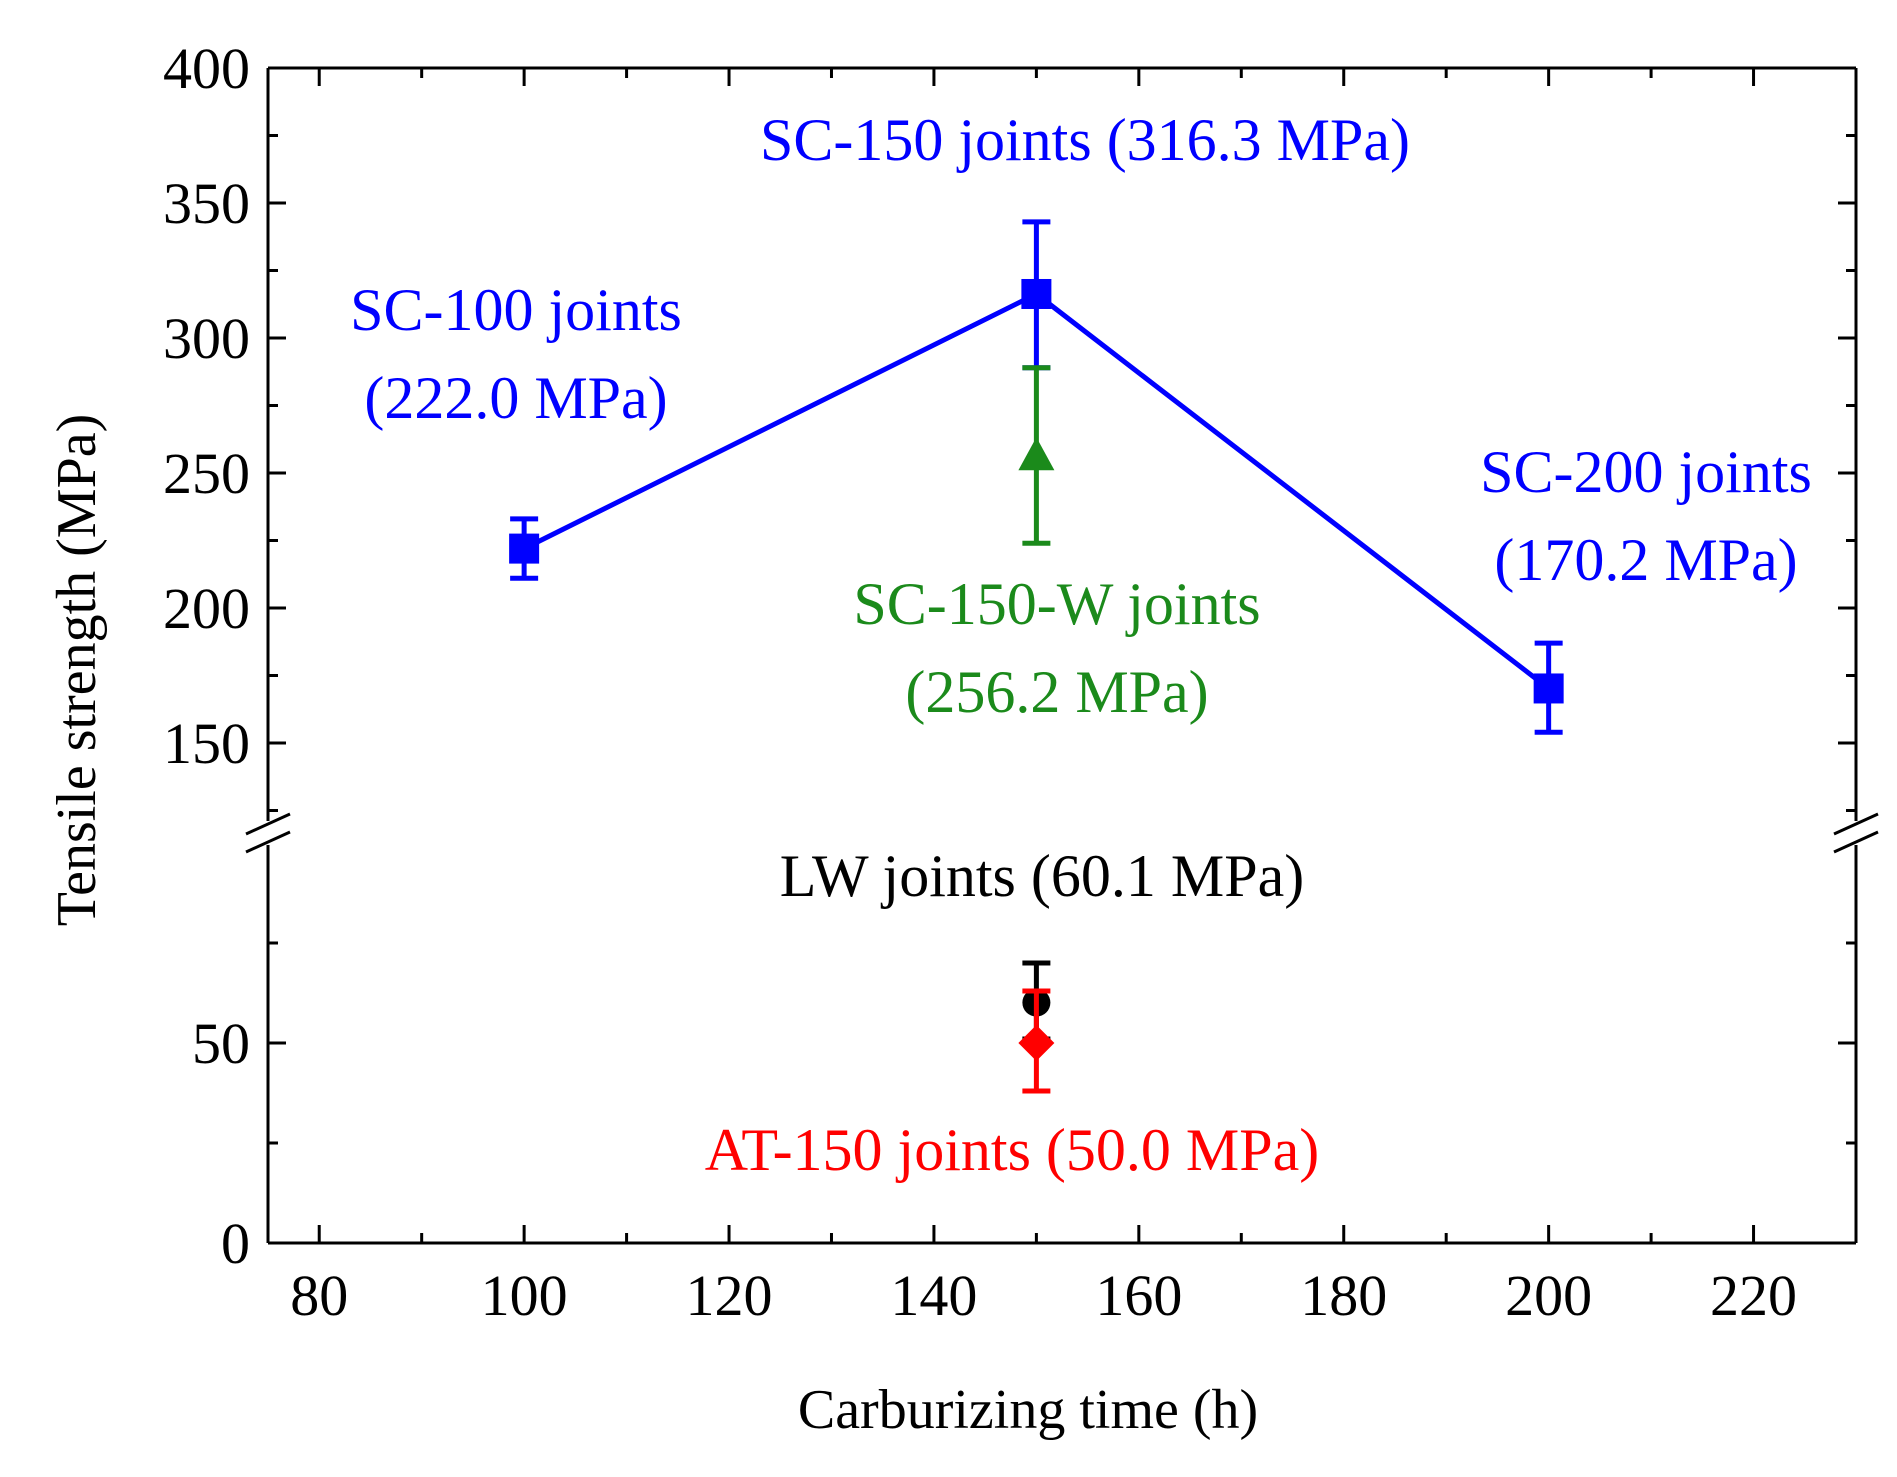 This screenshot has width=1897, height=1477. What do you see at coordinates (206, 473) in the screenshot?
I see `y-tick-label: 250` at bounding box center [206, 473].